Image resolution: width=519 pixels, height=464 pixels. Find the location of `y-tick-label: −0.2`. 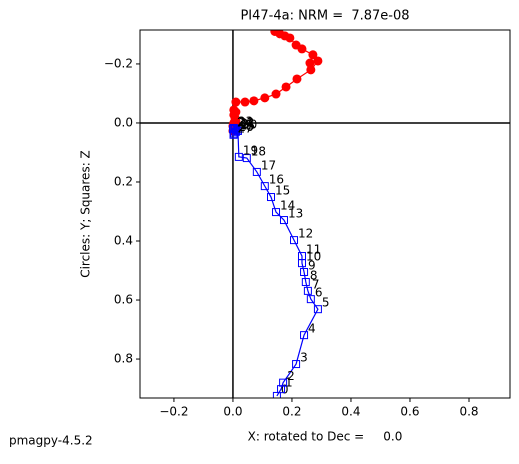

y-tick-label: −0.2 is located at coordinates (118, 63).